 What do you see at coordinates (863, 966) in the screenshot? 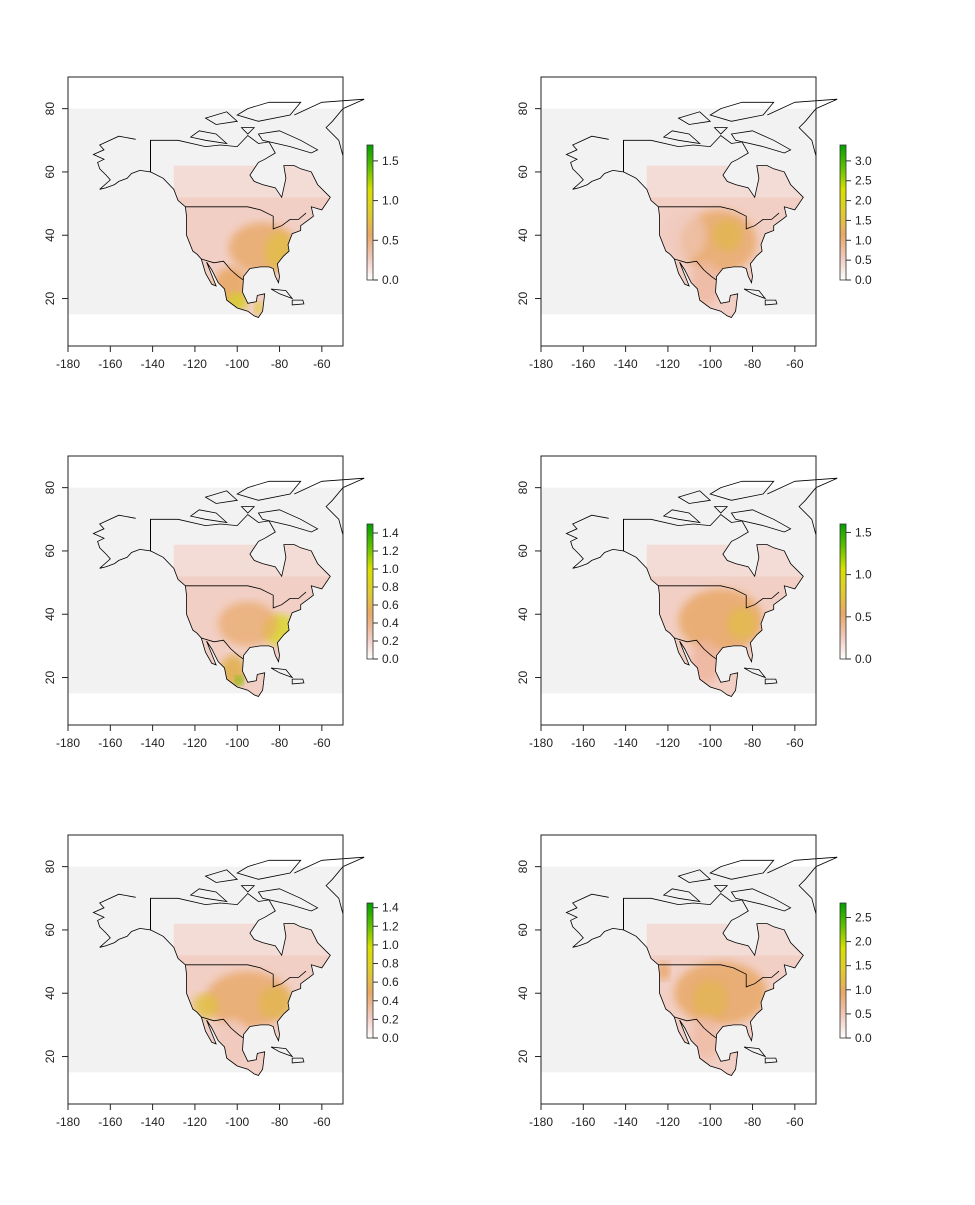
I see `legend-tick-label: 1.5` at bounding box center [863, 966].